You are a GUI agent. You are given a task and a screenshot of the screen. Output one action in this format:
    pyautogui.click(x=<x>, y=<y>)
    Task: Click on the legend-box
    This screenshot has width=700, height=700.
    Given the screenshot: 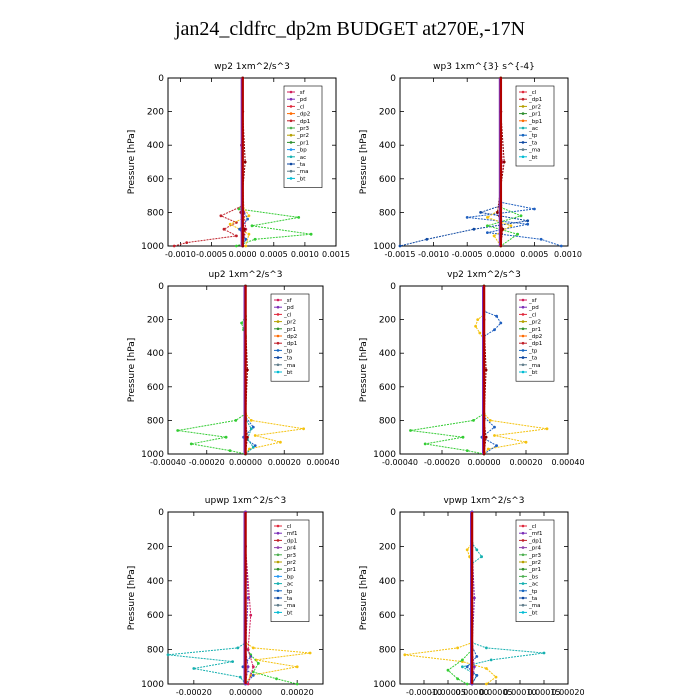 What is the action you would take?
    pyautogui.click(x=290, y=337)
    